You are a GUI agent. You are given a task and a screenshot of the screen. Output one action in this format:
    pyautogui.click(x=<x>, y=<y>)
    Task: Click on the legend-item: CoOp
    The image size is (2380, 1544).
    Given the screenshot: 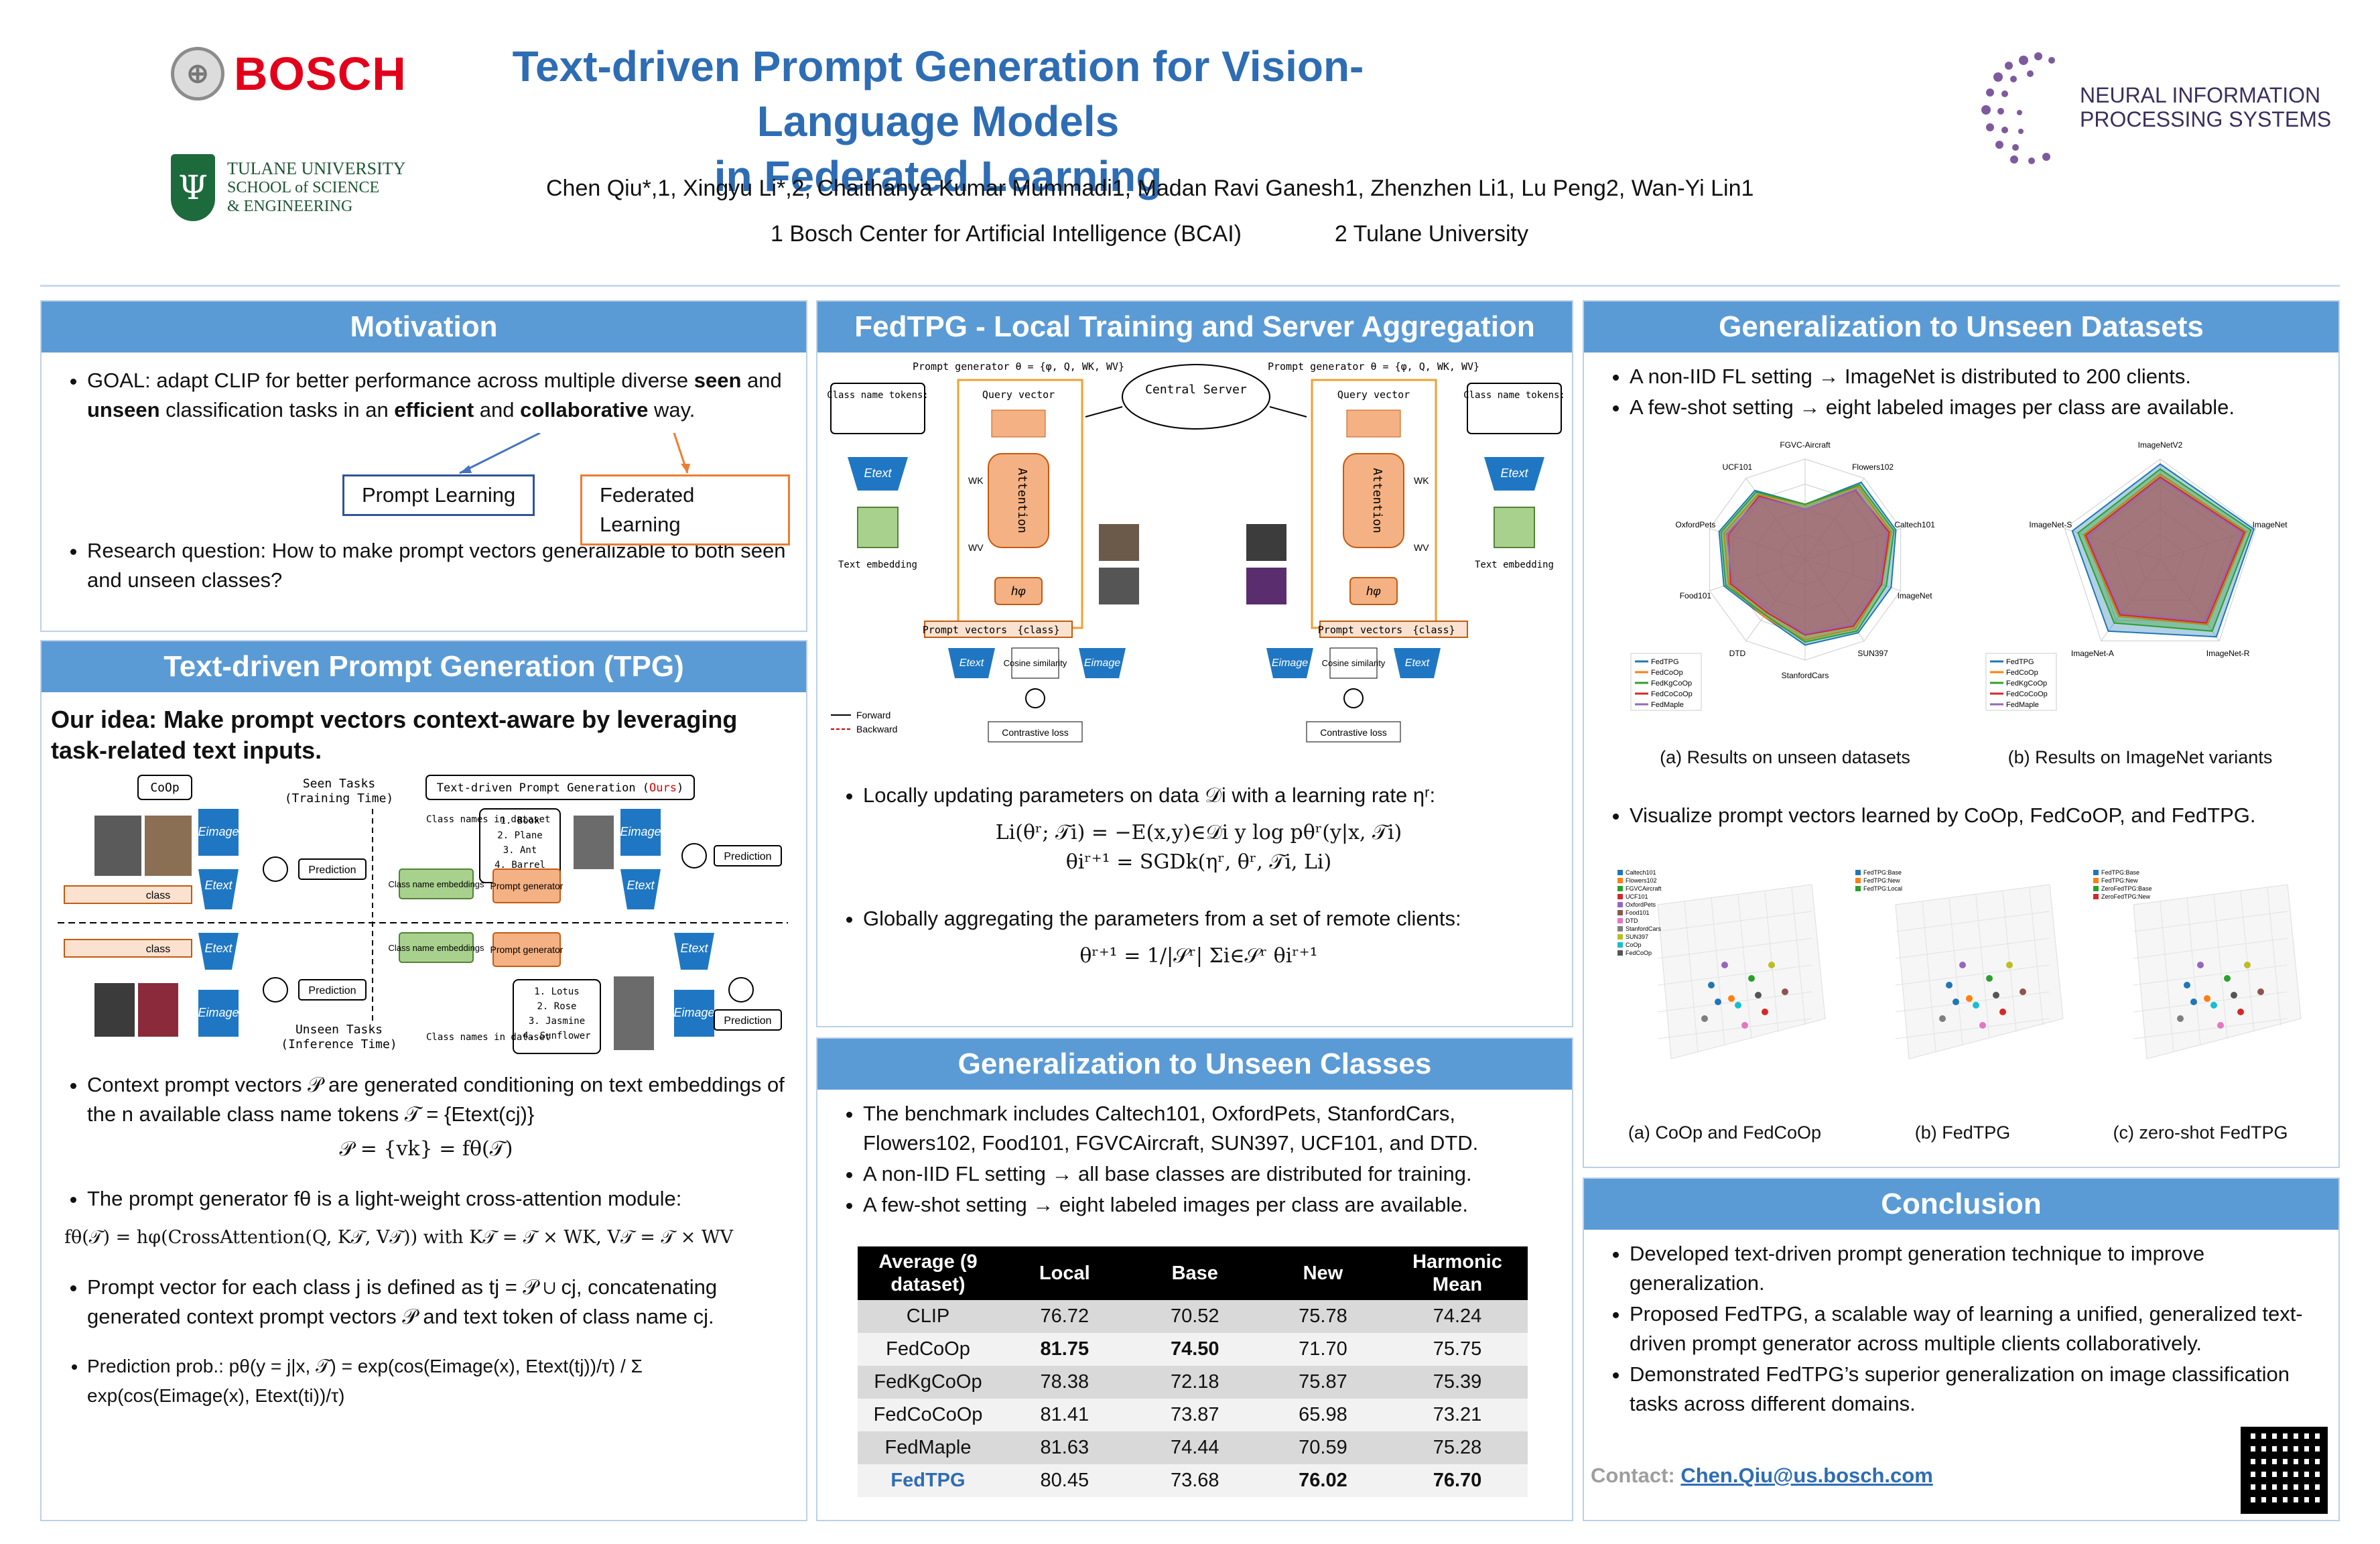 What is the action you would take?
    pyautogui.click(x=1634, y=945)
    